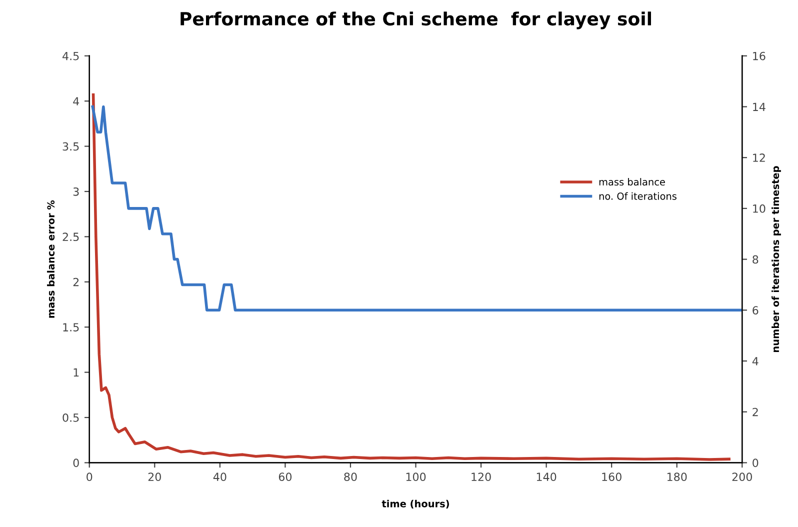 The height and width of the screenshot is (527, 798). What do you see at coordinates (481, 477) in the screenshot?
I see `x-tick-label: 120` at bounding box center [481, 477].